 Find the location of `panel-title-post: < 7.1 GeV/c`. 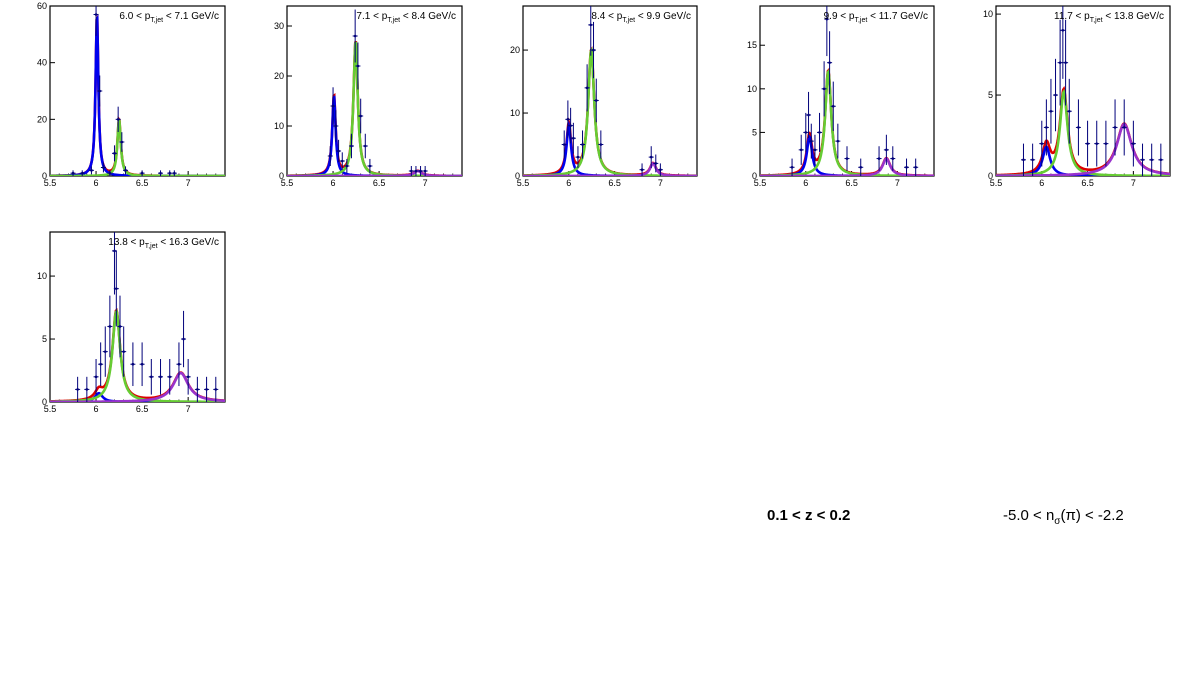

panel-title-post: < 7.1 GeV/c is located at coordinates (191, 16).